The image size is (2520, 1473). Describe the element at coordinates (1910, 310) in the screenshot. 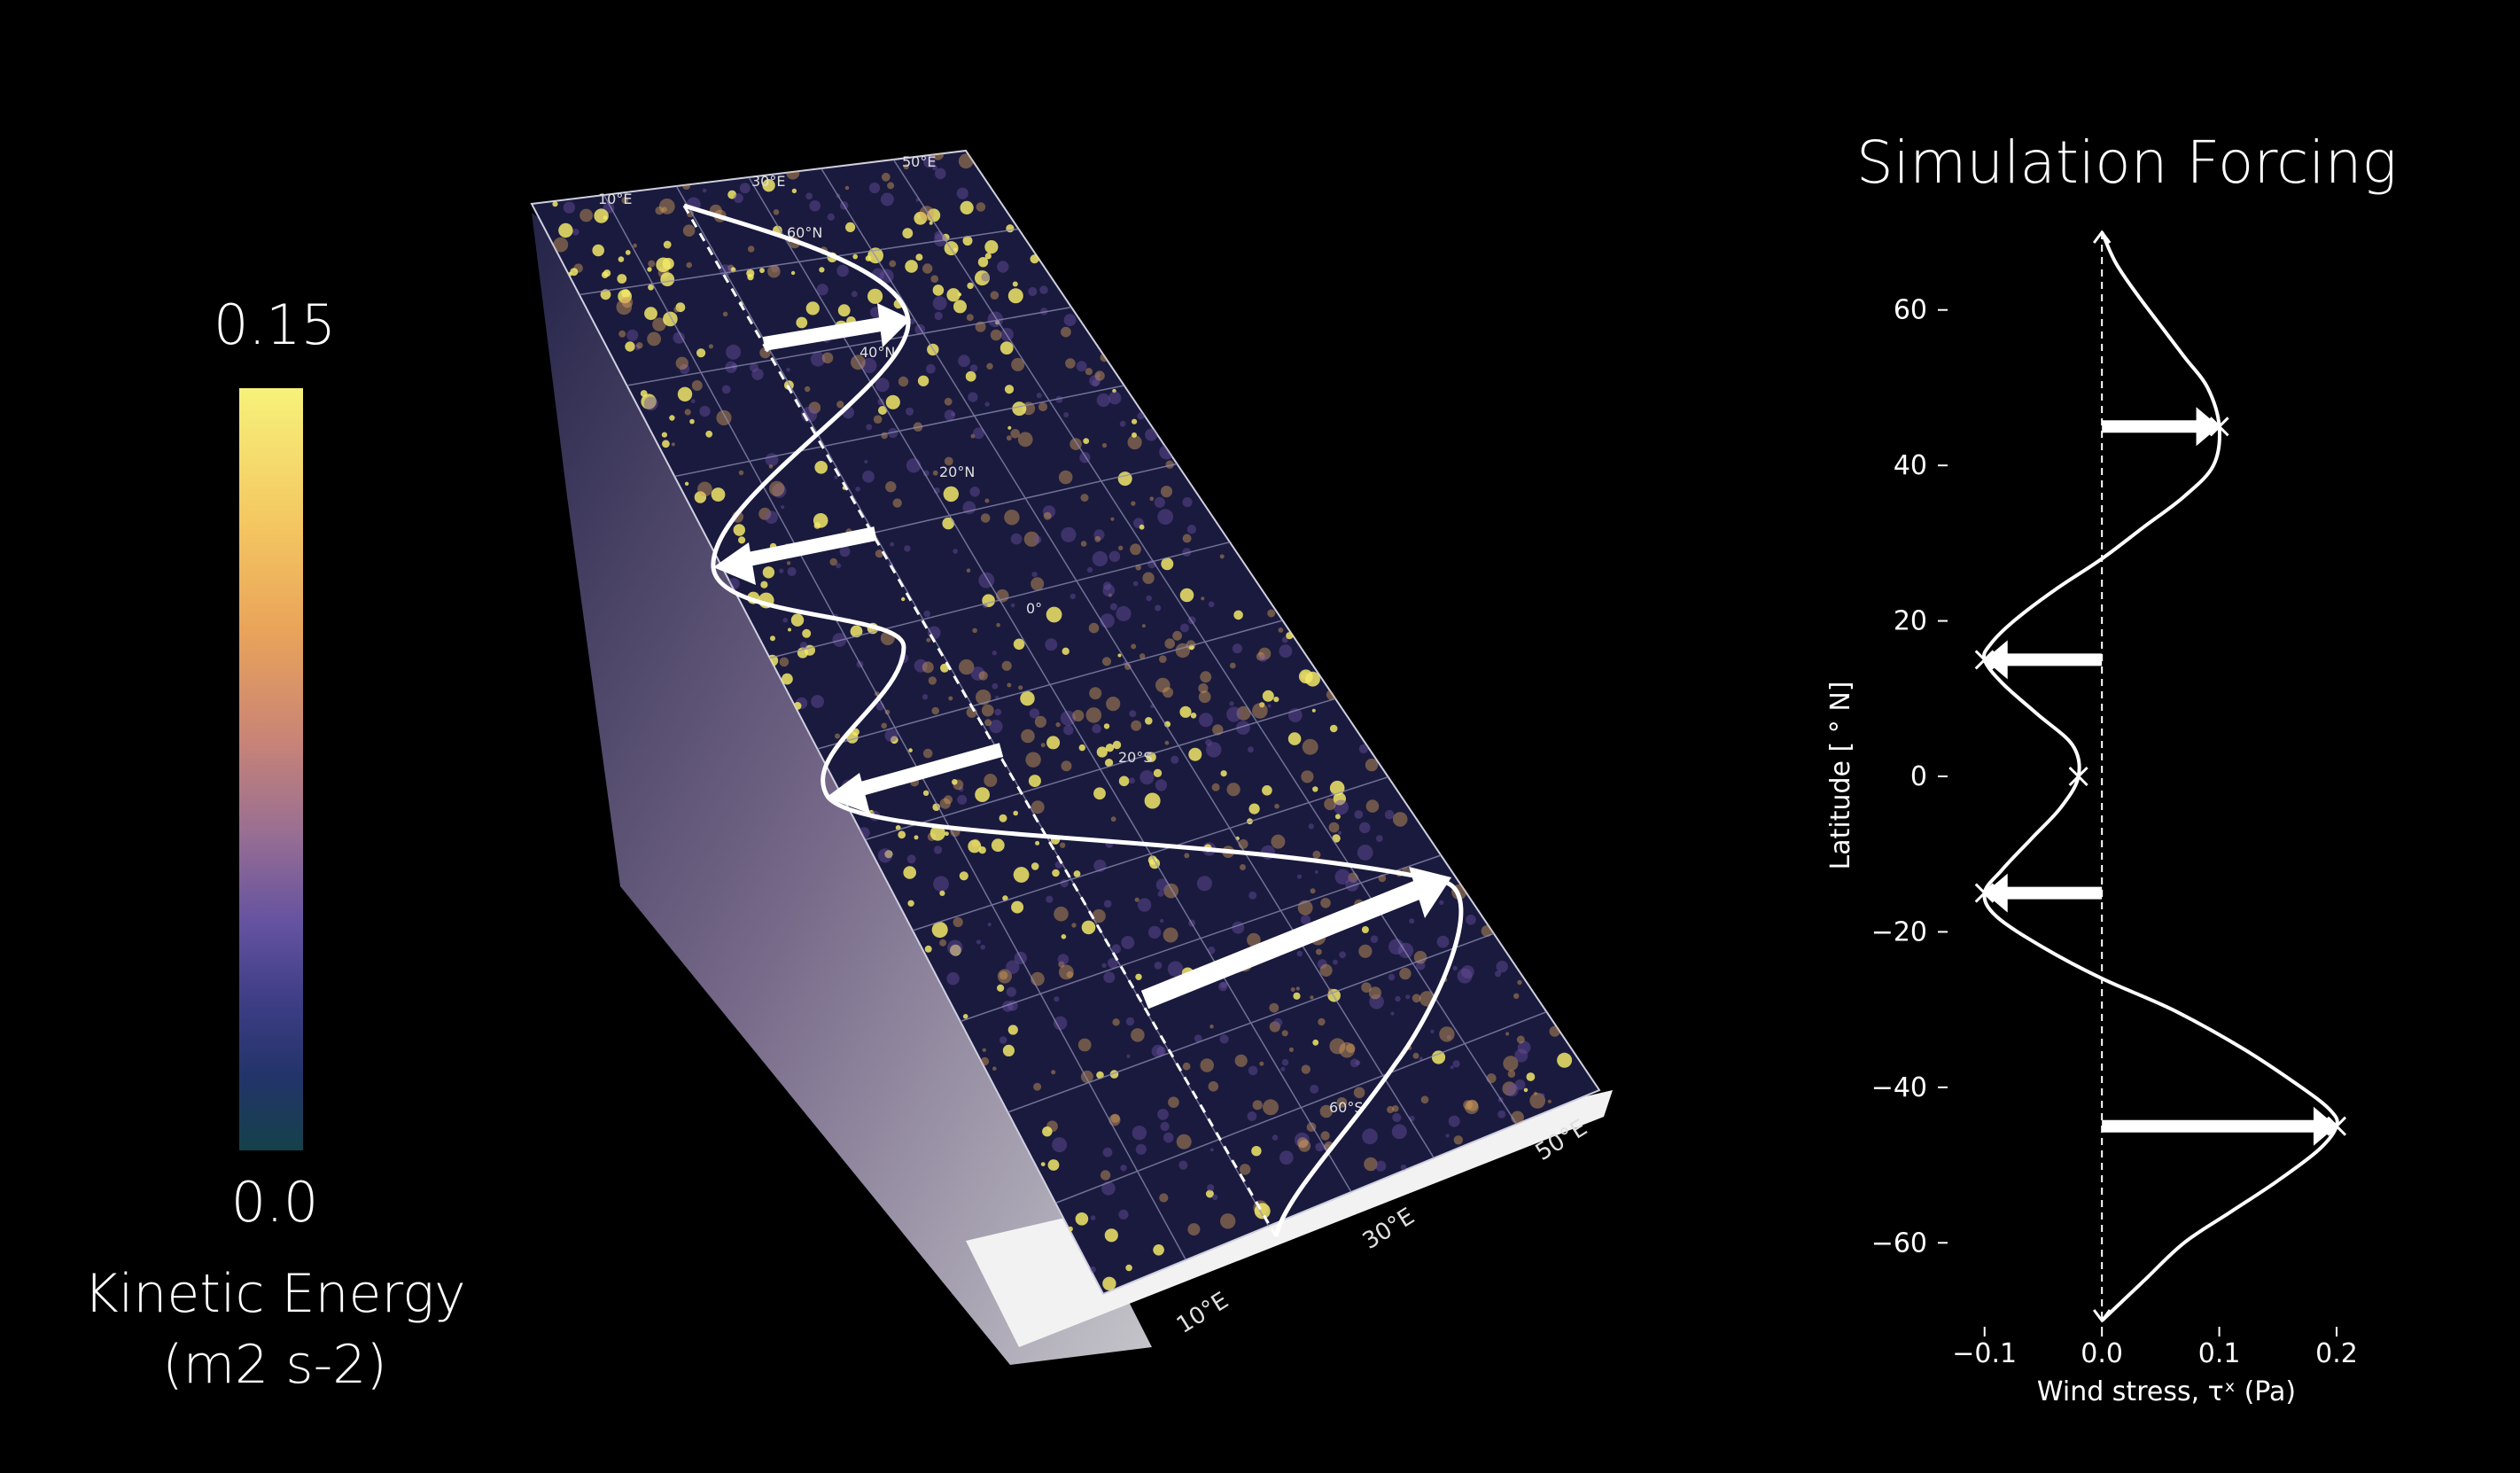

I see `y-tick-label: 60` at that location.